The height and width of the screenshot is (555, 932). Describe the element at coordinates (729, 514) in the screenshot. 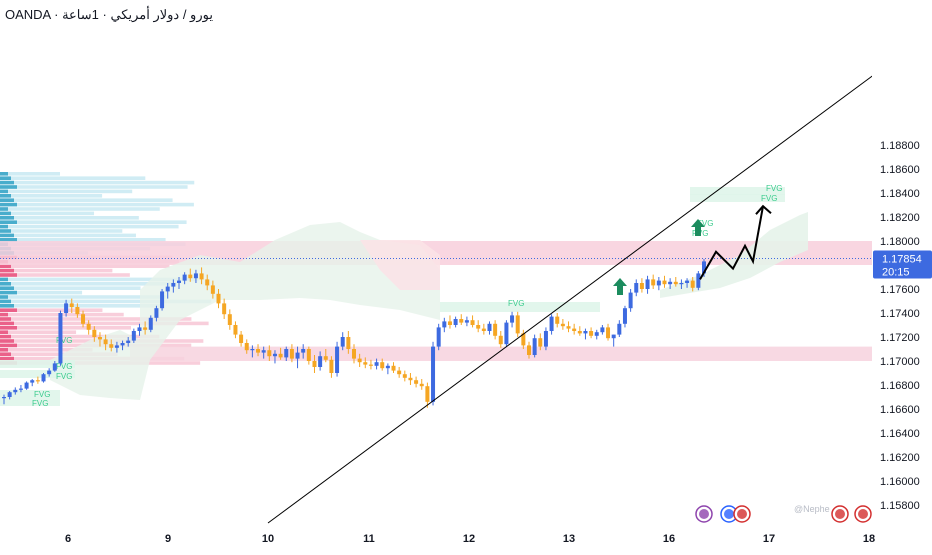

I see `globe-icon` at that location.